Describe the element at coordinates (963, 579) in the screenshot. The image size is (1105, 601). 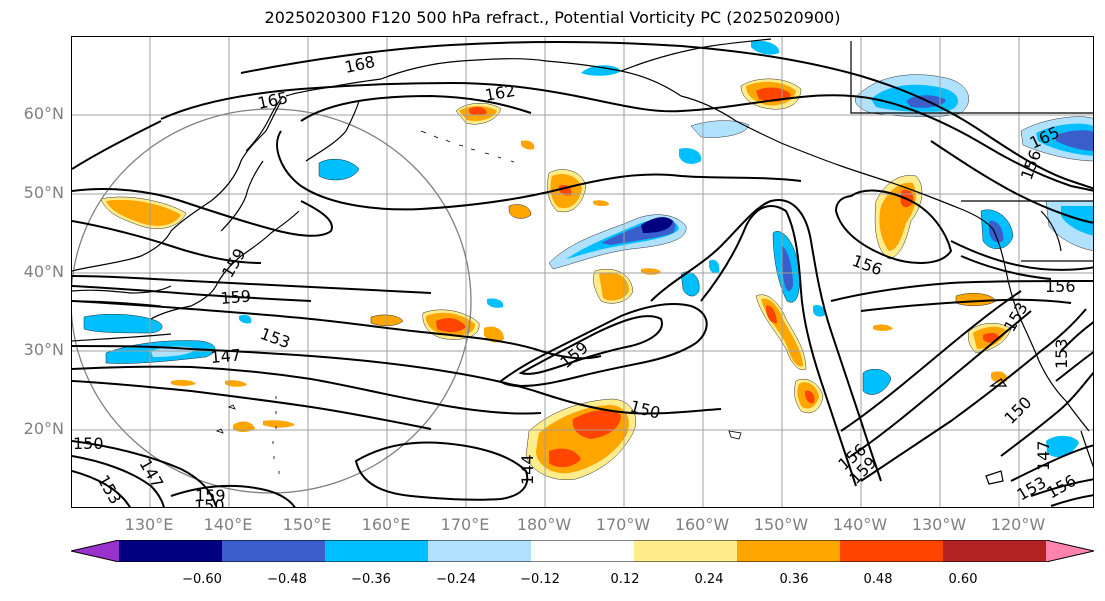
I see `colorbar-tick: 0.60` at that location.